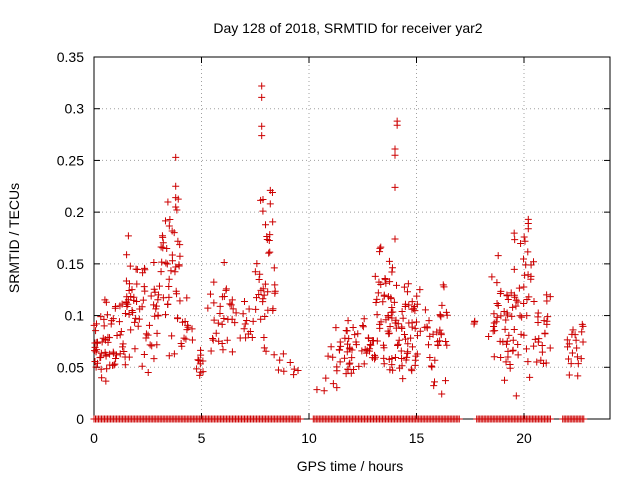 This screenshot has height=480, width=640. What do you see at coordinates (202, 438) in the screenshot?
I see `x-tick-label: 5` at bounding box center [202, 438].